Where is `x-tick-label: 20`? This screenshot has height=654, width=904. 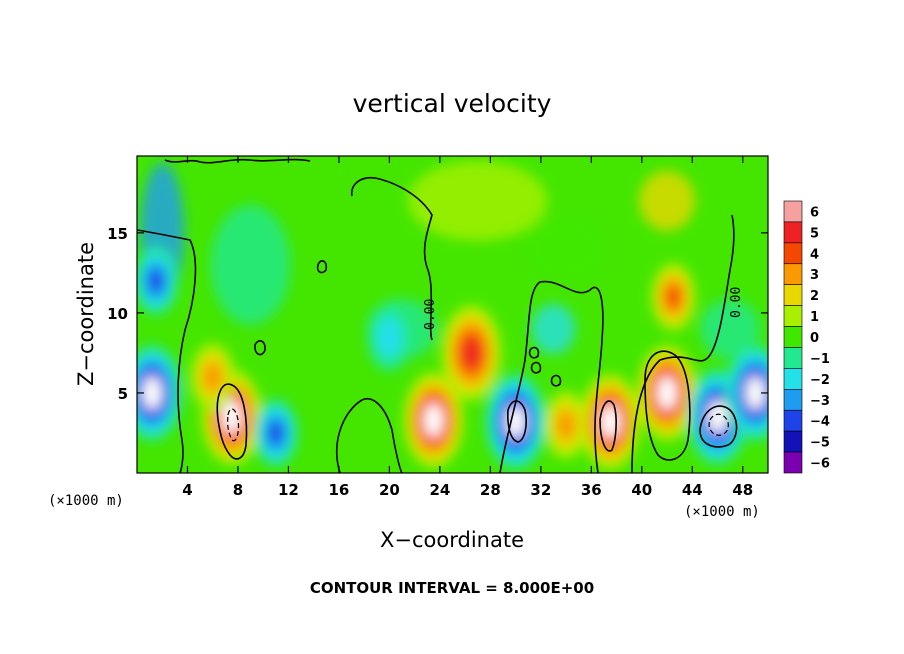
x-tick-label: 20 is located at coordinates (389, 490).